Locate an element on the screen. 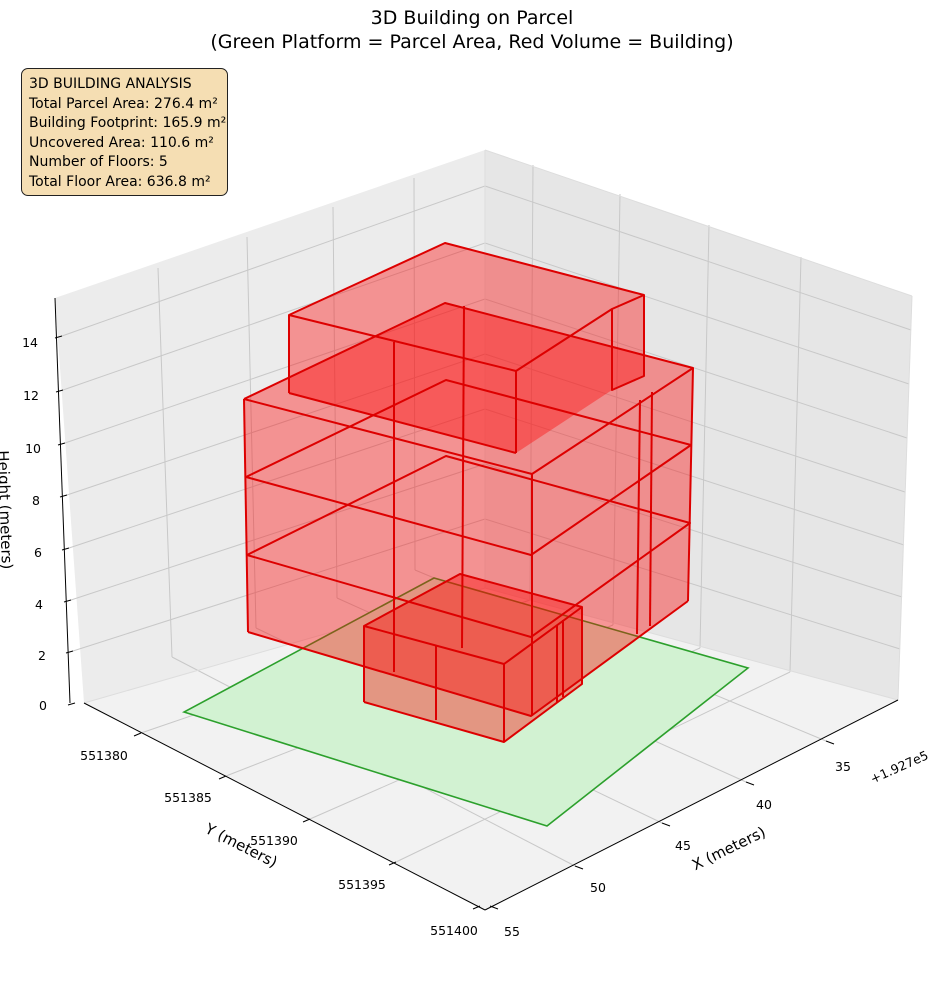 The width and height of the screenshot is (944, 992). z-axis-label: Height (meters) is located at coordinates (8, 510).